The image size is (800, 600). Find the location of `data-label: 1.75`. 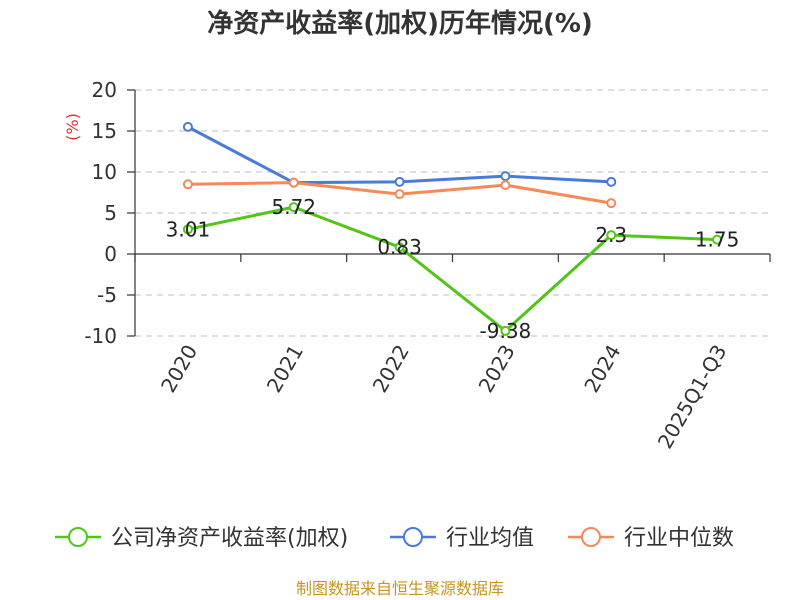

data-label: 1.75 is located at coordinates (717, 240).